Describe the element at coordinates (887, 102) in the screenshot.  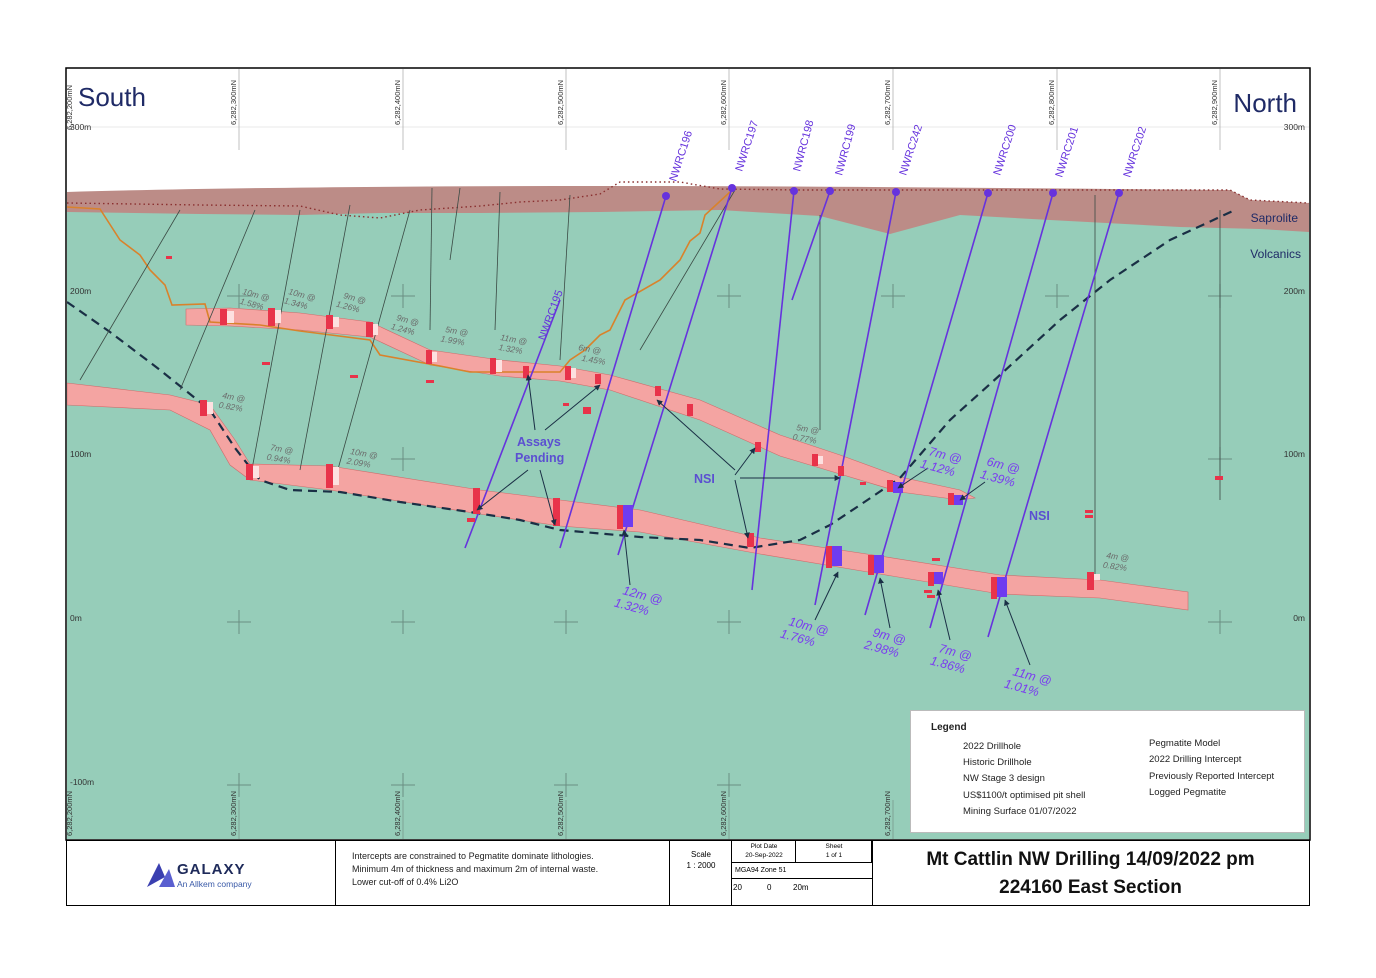
I see `northing-top-5: 6,282,700mN` at that location.